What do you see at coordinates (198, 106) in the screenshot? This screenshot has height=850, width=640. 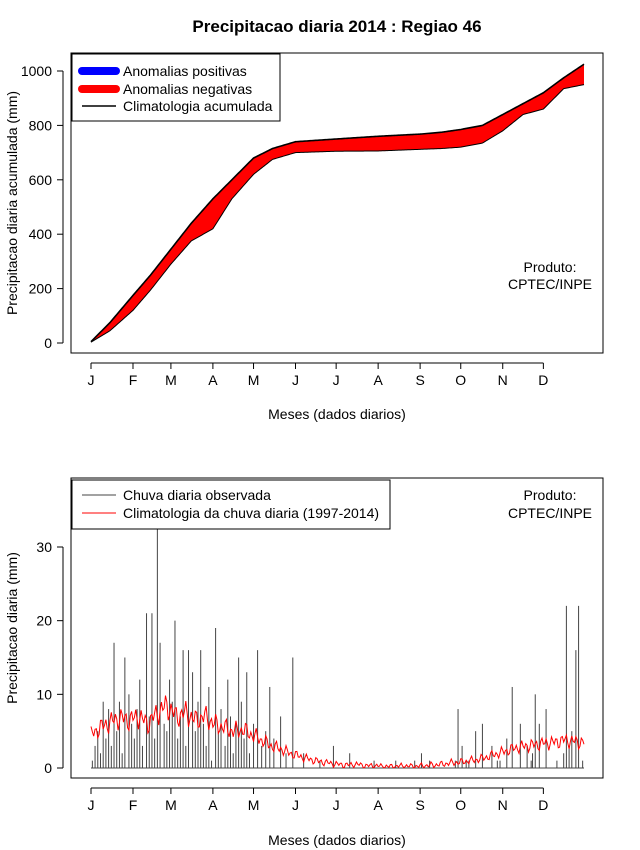 I see `legend-label-climatology: Climatologia acumulada` at bounding box center [198, 106].